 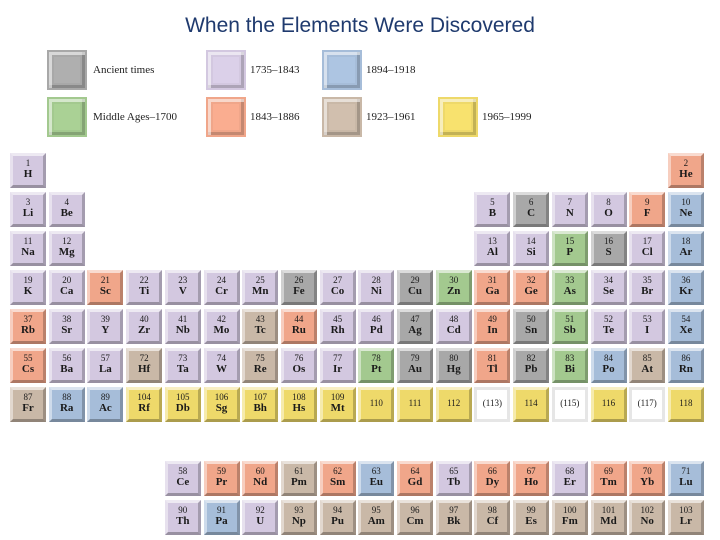 I want to click on element-cell-69: 69 Tm, so click(x=608, y=478).